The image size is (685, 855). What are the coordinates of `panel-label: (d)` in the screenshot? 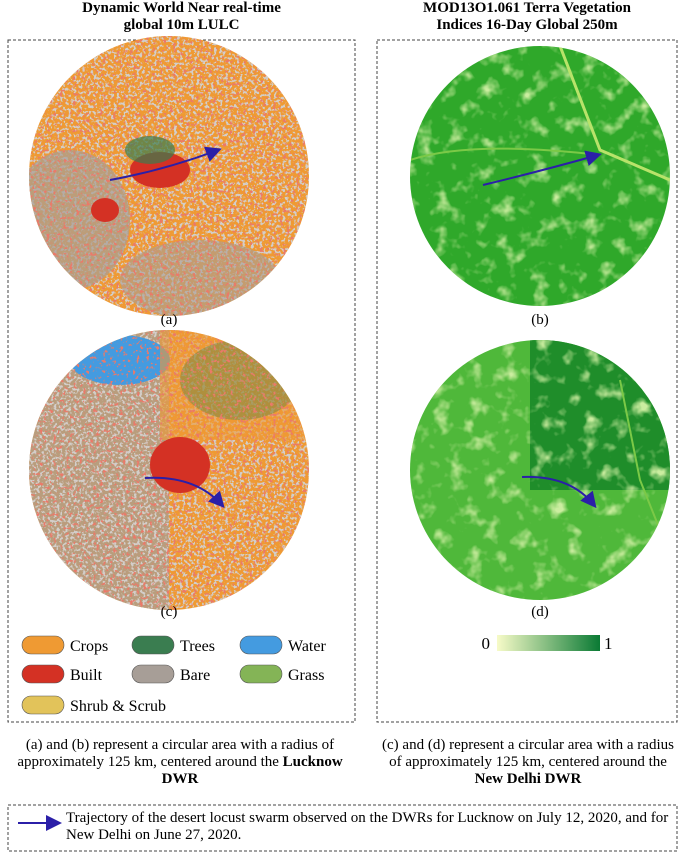 It's located at (540, 612).